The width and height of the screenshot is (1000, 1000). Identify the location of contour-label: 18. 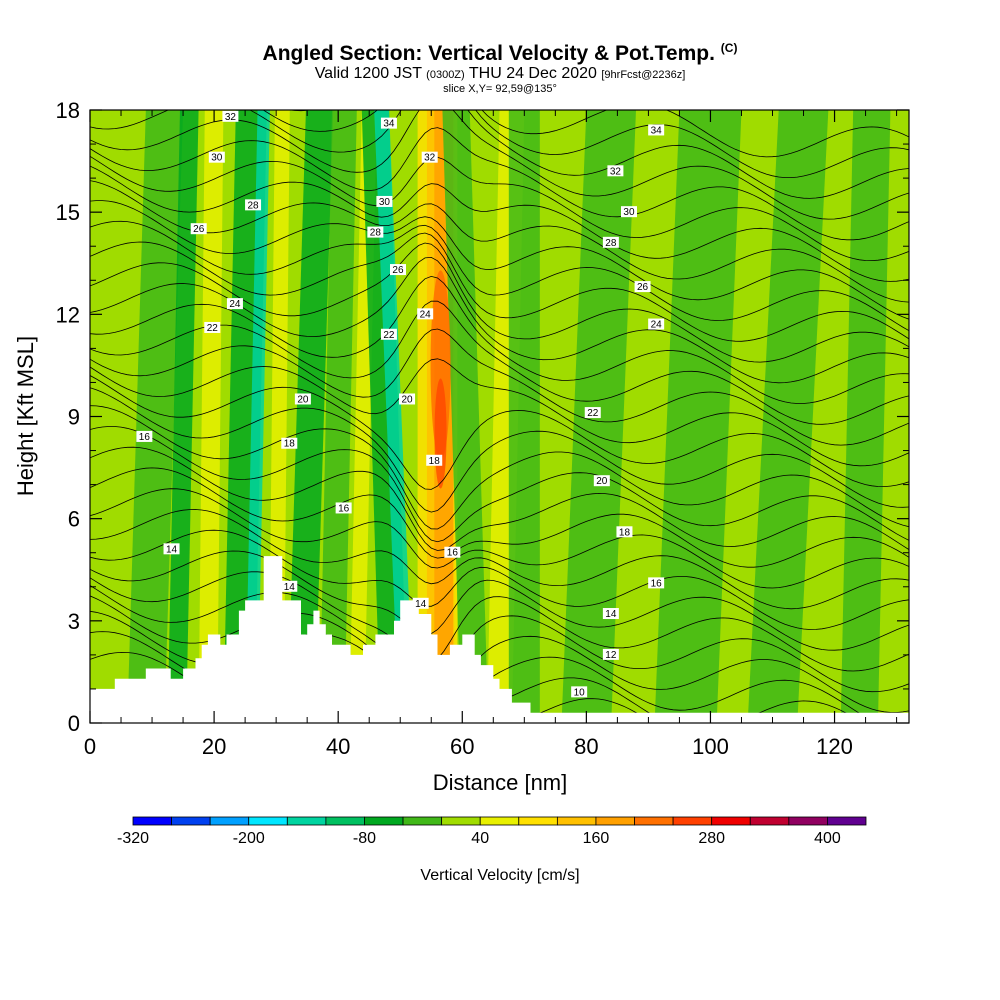
(624, 532).